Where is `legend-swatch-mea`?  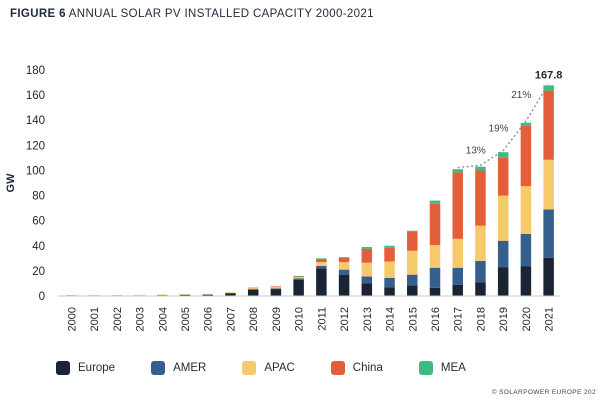 legend-swatch-mea is located at coordinates (425, 368).